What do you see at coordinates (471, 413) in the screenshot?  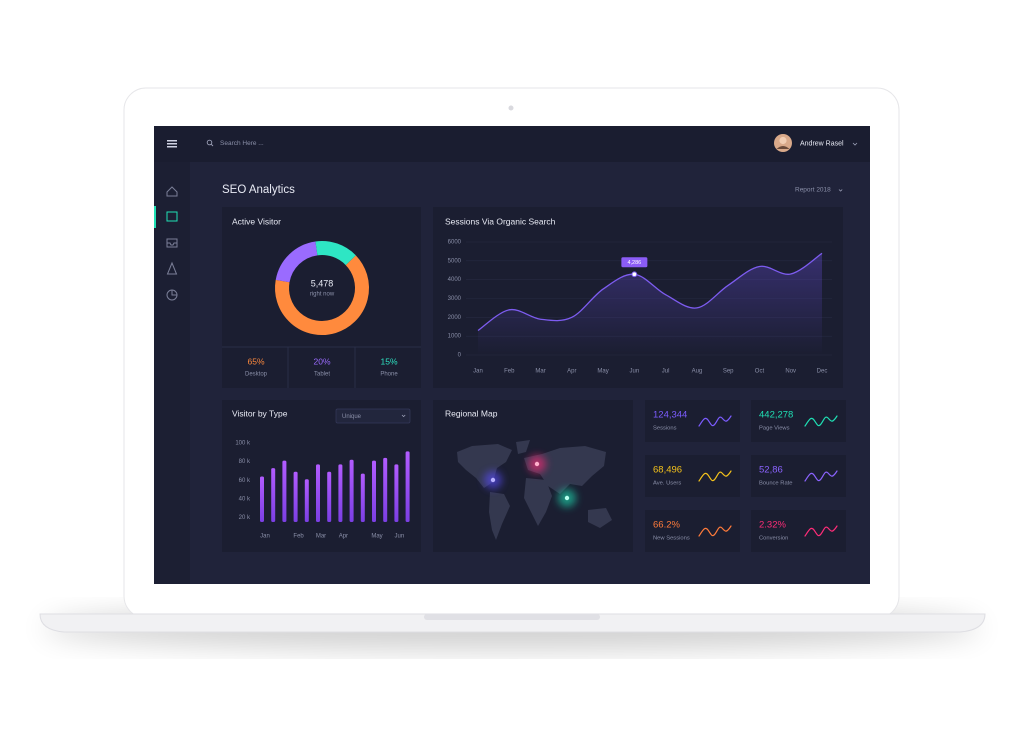 I see `card-title: Regional Map` at bounding box center [471, 413].